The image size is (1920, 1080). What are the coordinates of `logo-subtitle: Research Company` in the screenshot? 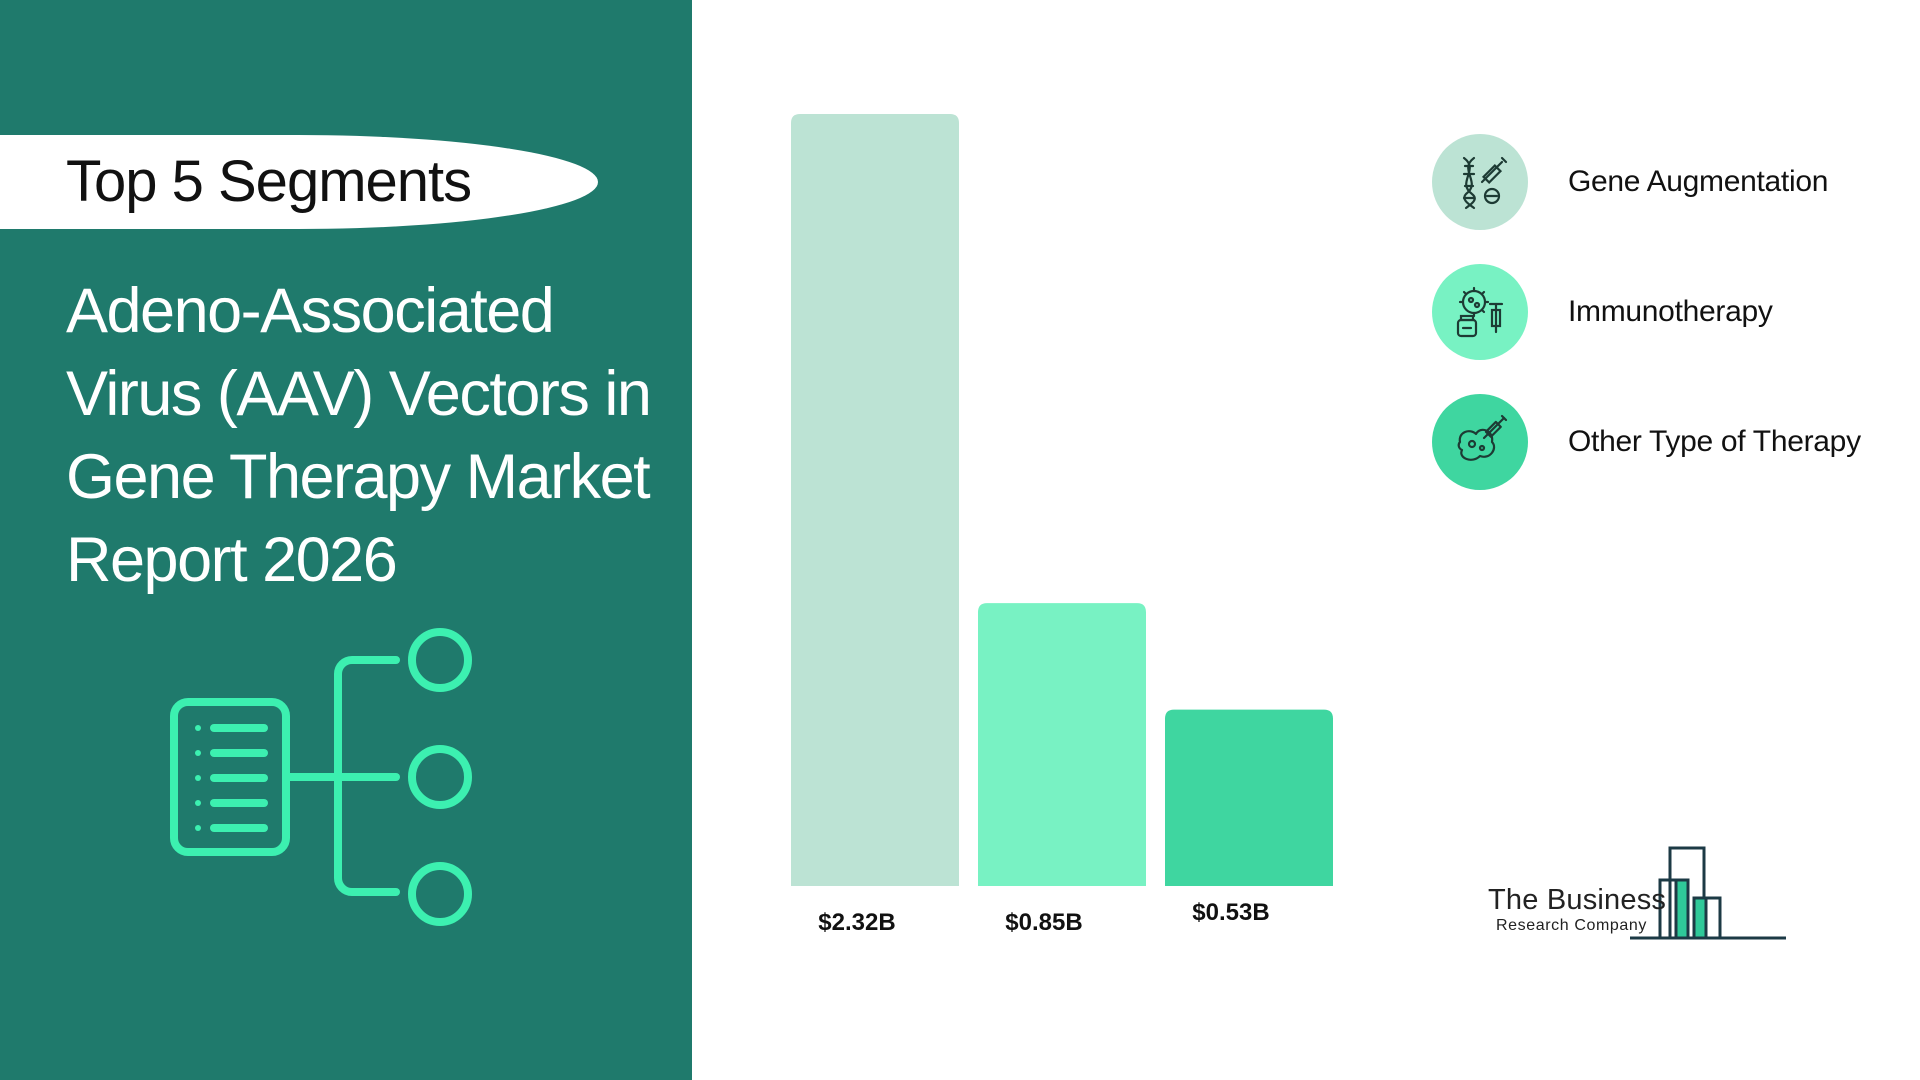 It's located at (1571, 925).